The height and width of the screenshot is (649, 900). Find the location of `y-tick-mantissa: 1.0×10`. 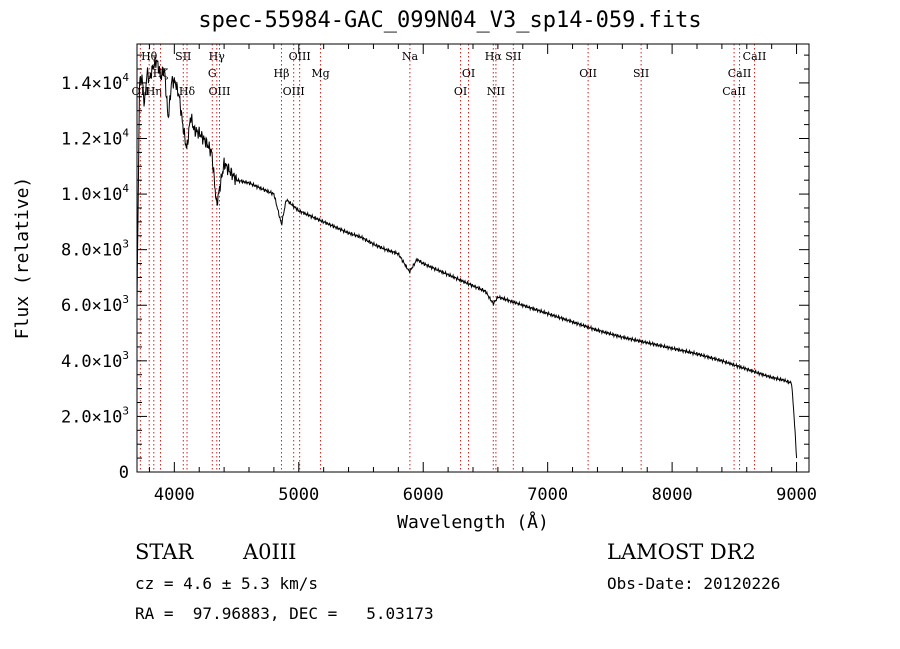

y-tick-mantissa: 1.0×10 is located at coordinates (91, 195).